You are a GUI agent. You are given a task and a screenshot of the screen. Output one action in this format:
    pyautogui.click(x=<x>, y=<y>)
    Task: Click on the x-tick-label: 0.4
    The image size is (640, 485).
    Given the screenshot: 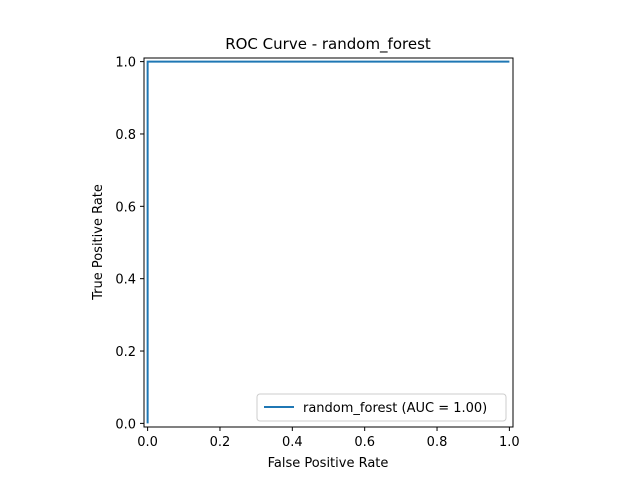 What is the action you would take?
    pyautogui.click(x=292, y=442)
    